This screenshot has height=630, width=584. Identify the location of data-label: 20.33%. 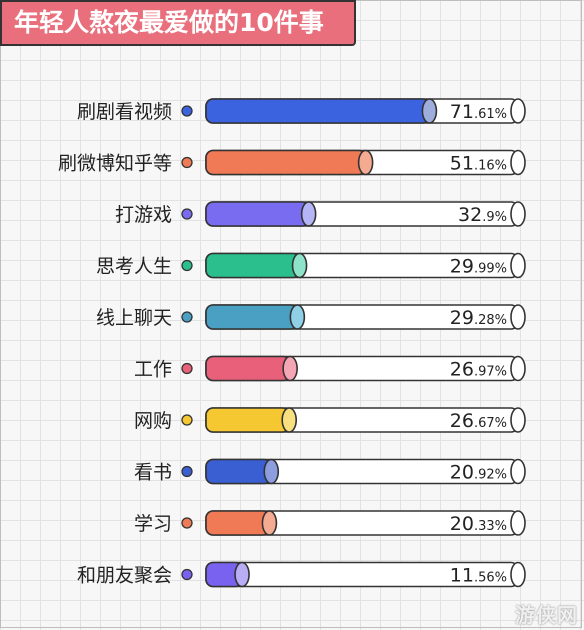
(478, 524).